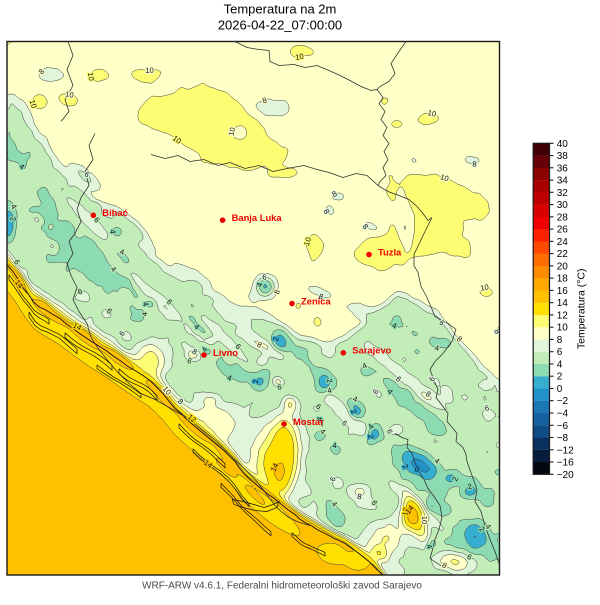  Describe the element at coordinates (563, 414) in the screenshot. I see `svg-text: −4` at that location.